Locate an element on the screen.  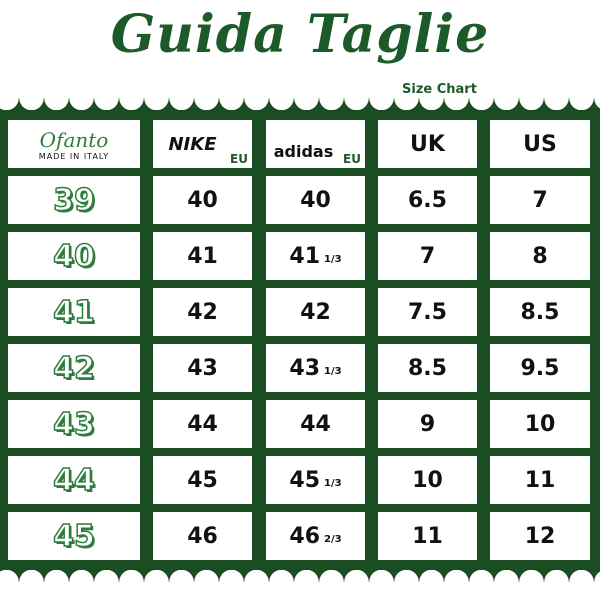
cell-us: 7 is located at coordinates (540, 200).